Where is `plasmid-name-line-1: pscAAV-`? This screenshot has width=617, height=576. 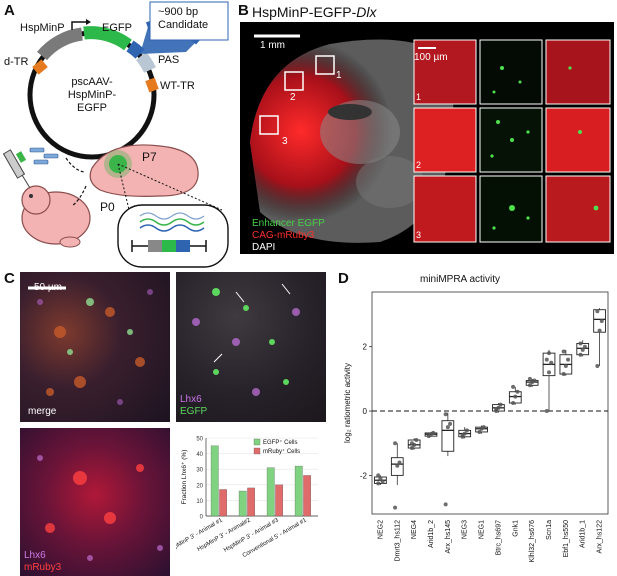 plasmid-name-line-1: pscAAV- is located at coordinates (92, 82).